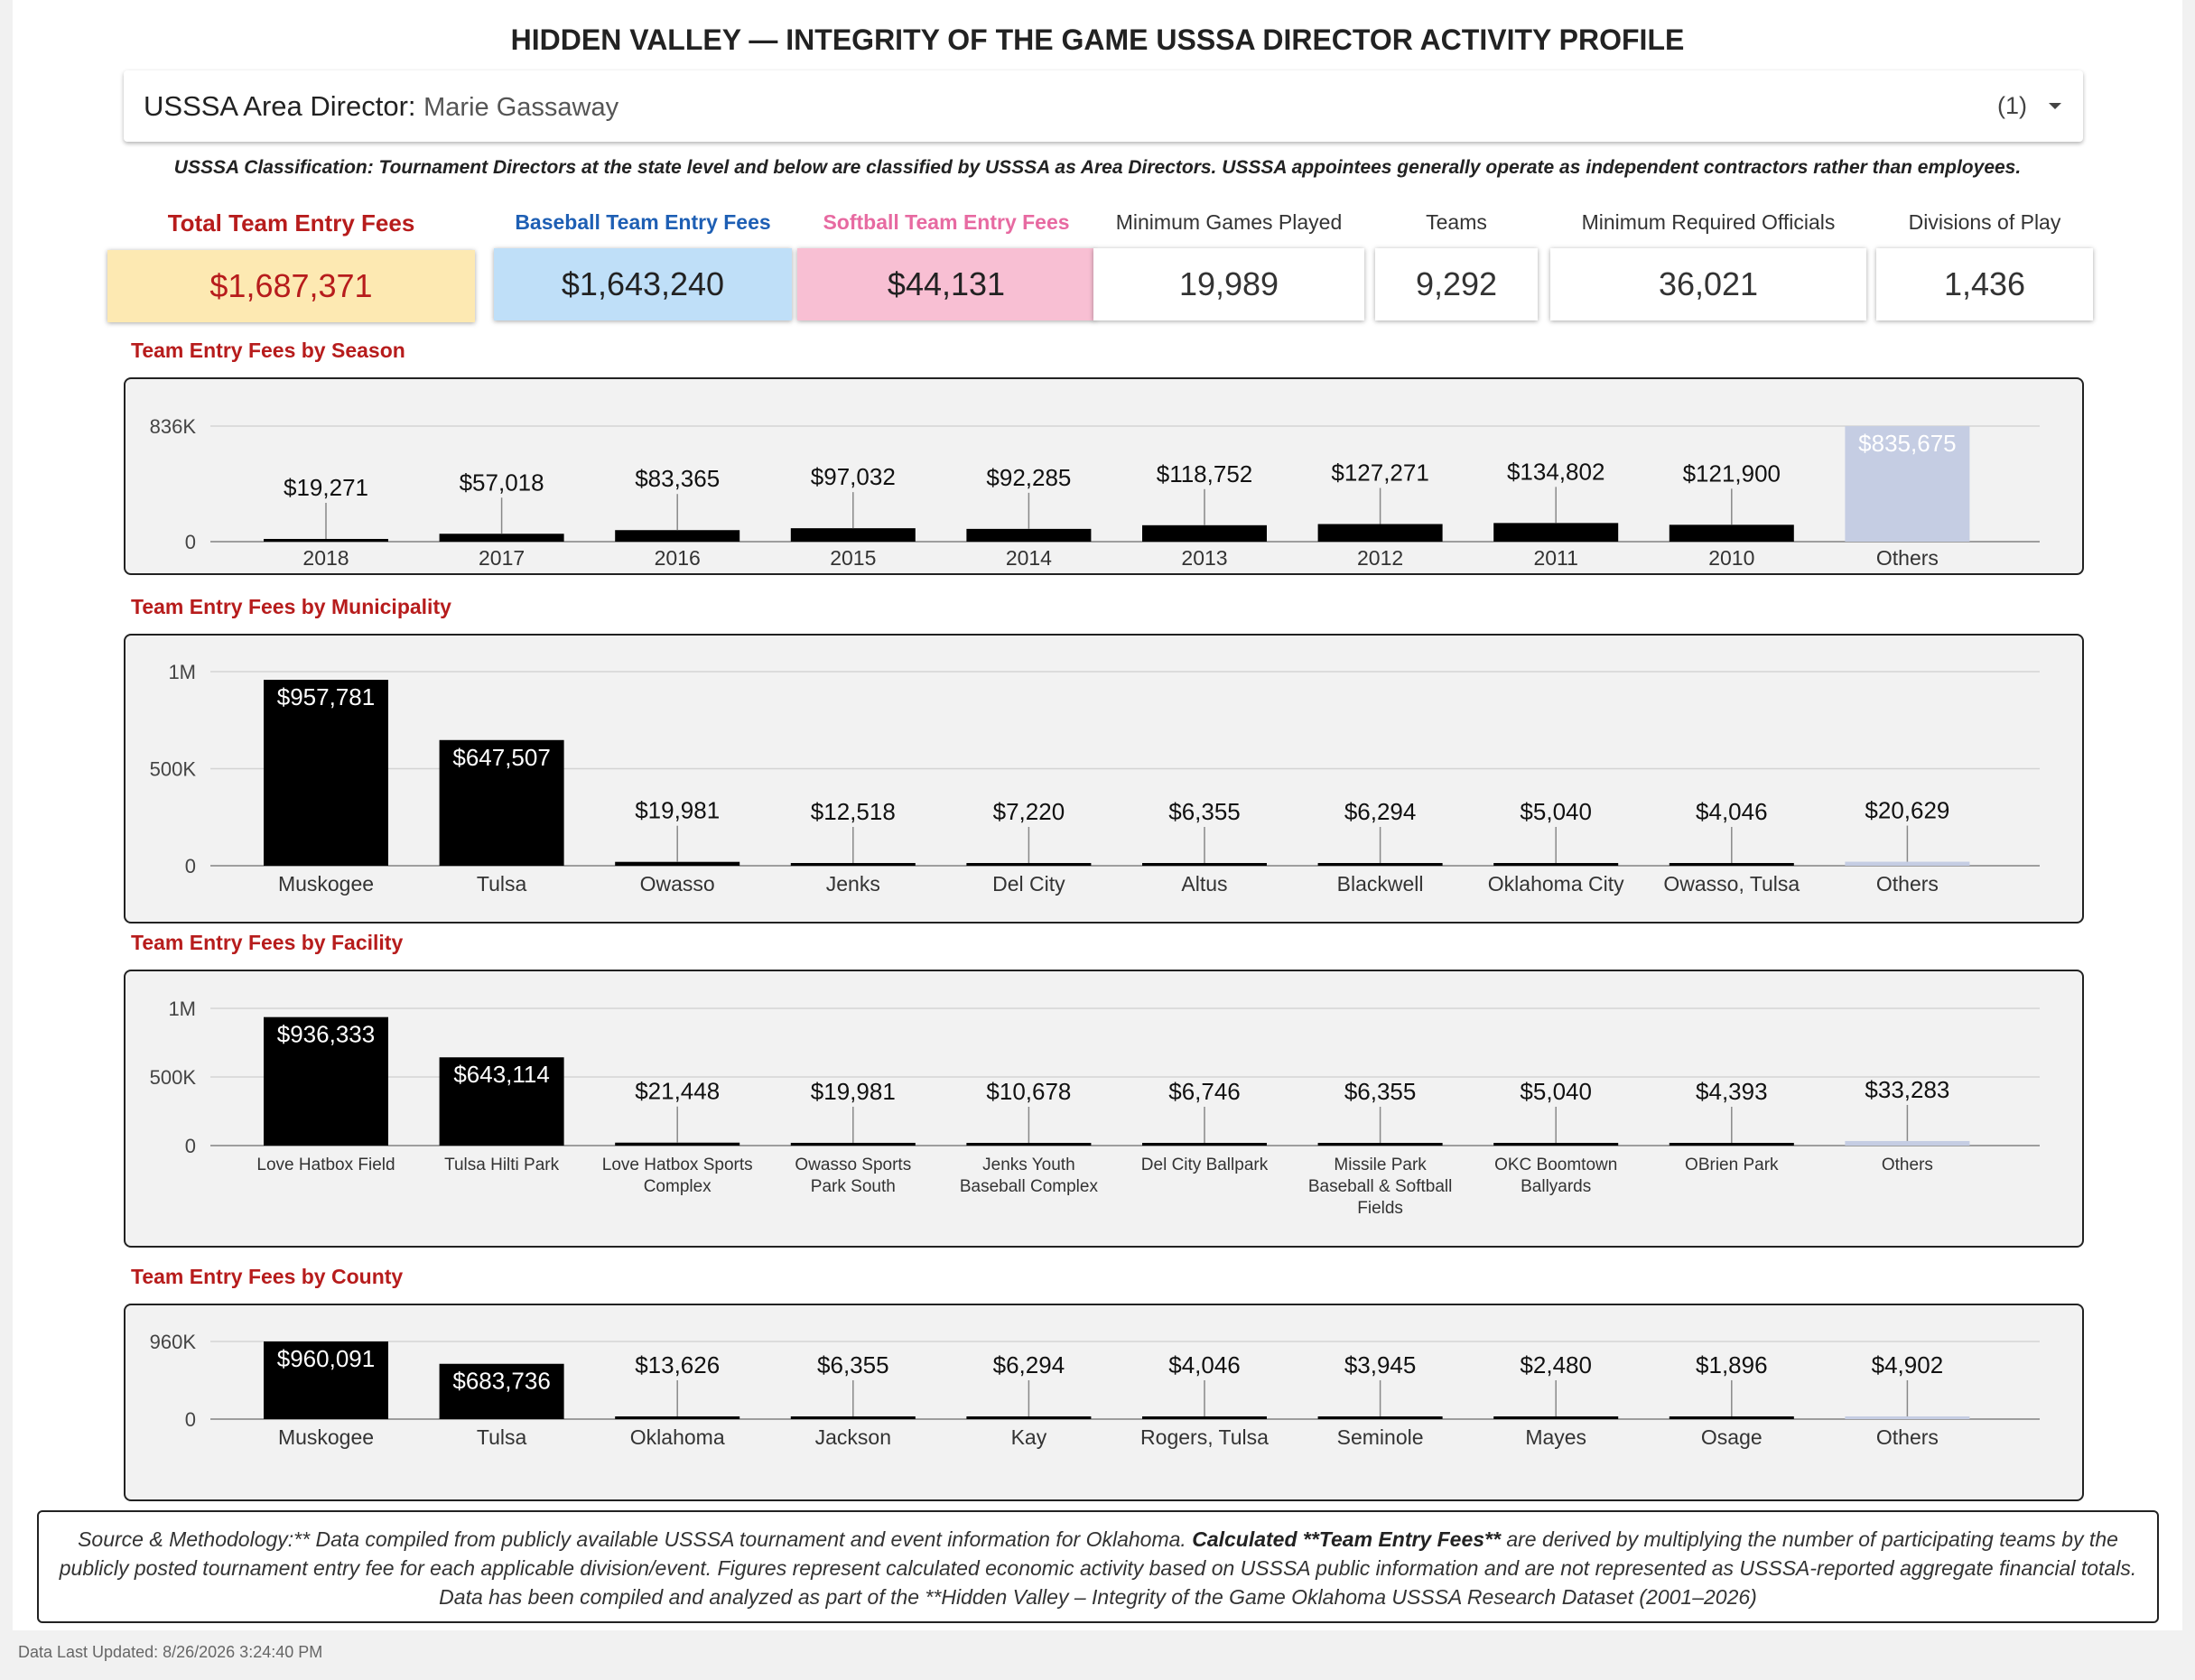 This screenshot has width=2195, height=1680. What do you see at coordinates (2055, 106) in the screenshot?
I see `chevron-down-icon` at bounding box center [2055, 106].